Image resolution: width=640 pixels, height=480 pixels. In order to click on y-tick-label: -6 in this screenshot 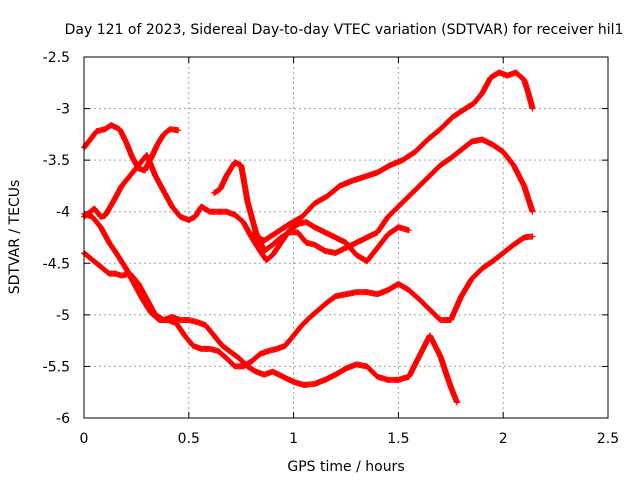, I will do `click(63, 419)`.